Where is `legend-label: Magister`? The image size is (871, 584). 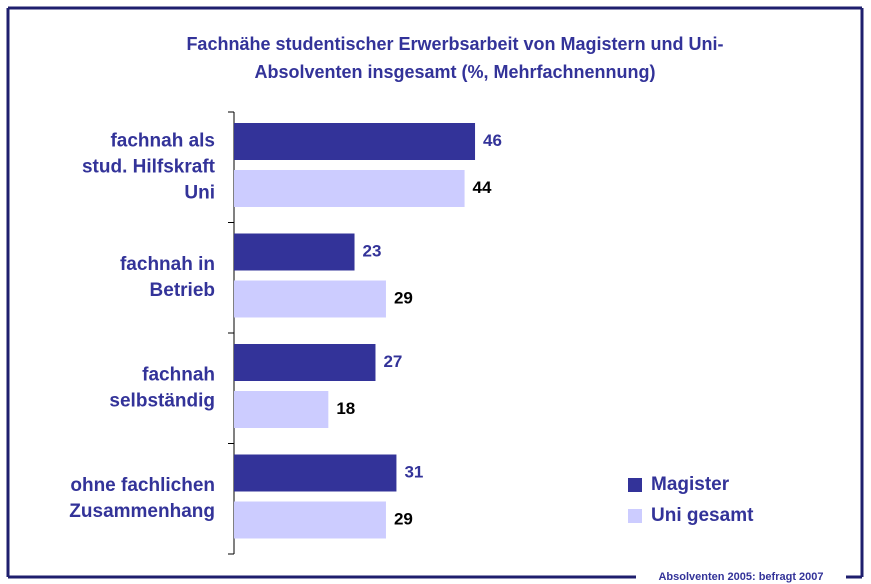 legend-label: Magister is located at coordinates (690, 484).